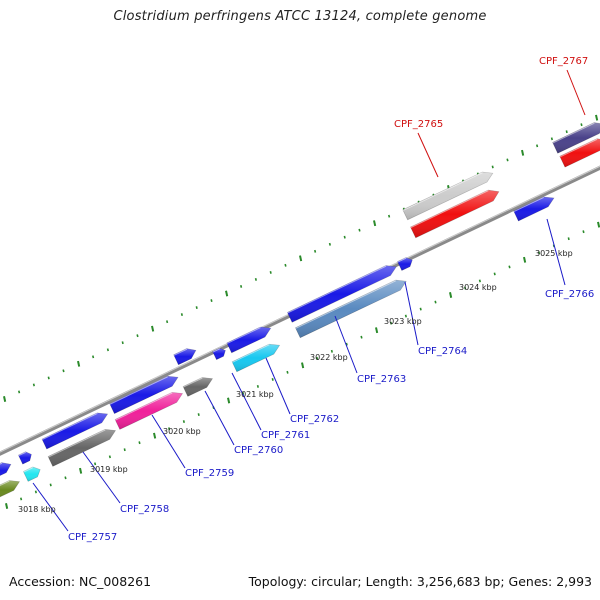 Image resolution: width=600 pixels, height=600 pixels. Describe the element at coordinates (442, 351) in the screenshot. I see `gene-label: CPF_2764` at that location.